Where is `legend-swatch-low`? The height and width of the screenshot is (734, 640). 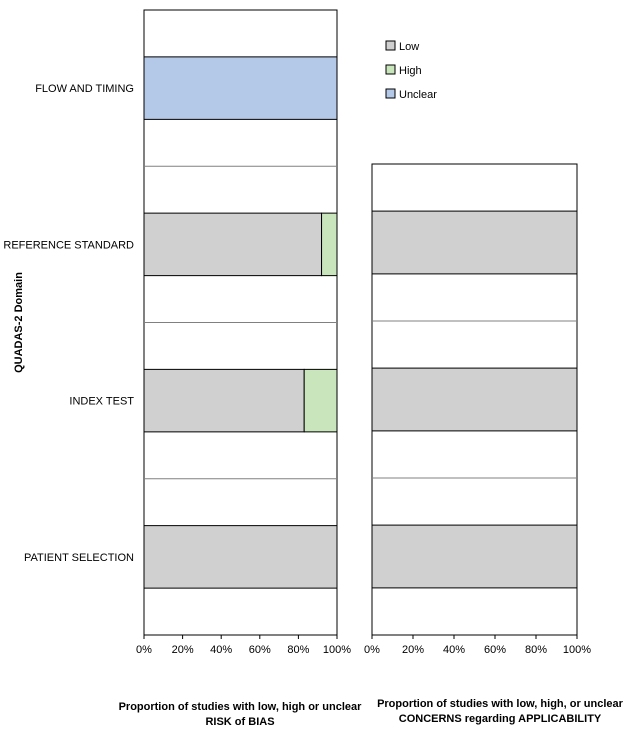 legend-swatch-low is located at coordinates (390, 45).